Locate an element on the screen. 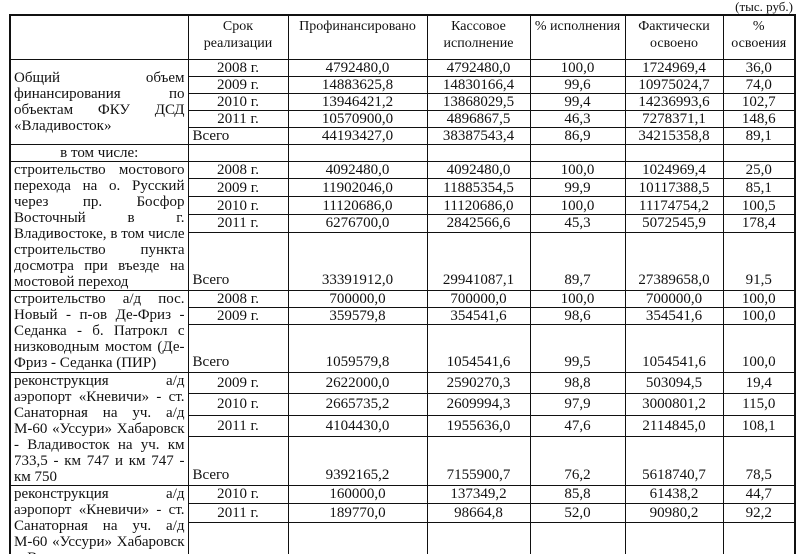 The image size is (800, 554). table-row: Всего 9392165,2 7155900,7 76,2 5618740,7 78,5 is located at coordinates (403, 461).